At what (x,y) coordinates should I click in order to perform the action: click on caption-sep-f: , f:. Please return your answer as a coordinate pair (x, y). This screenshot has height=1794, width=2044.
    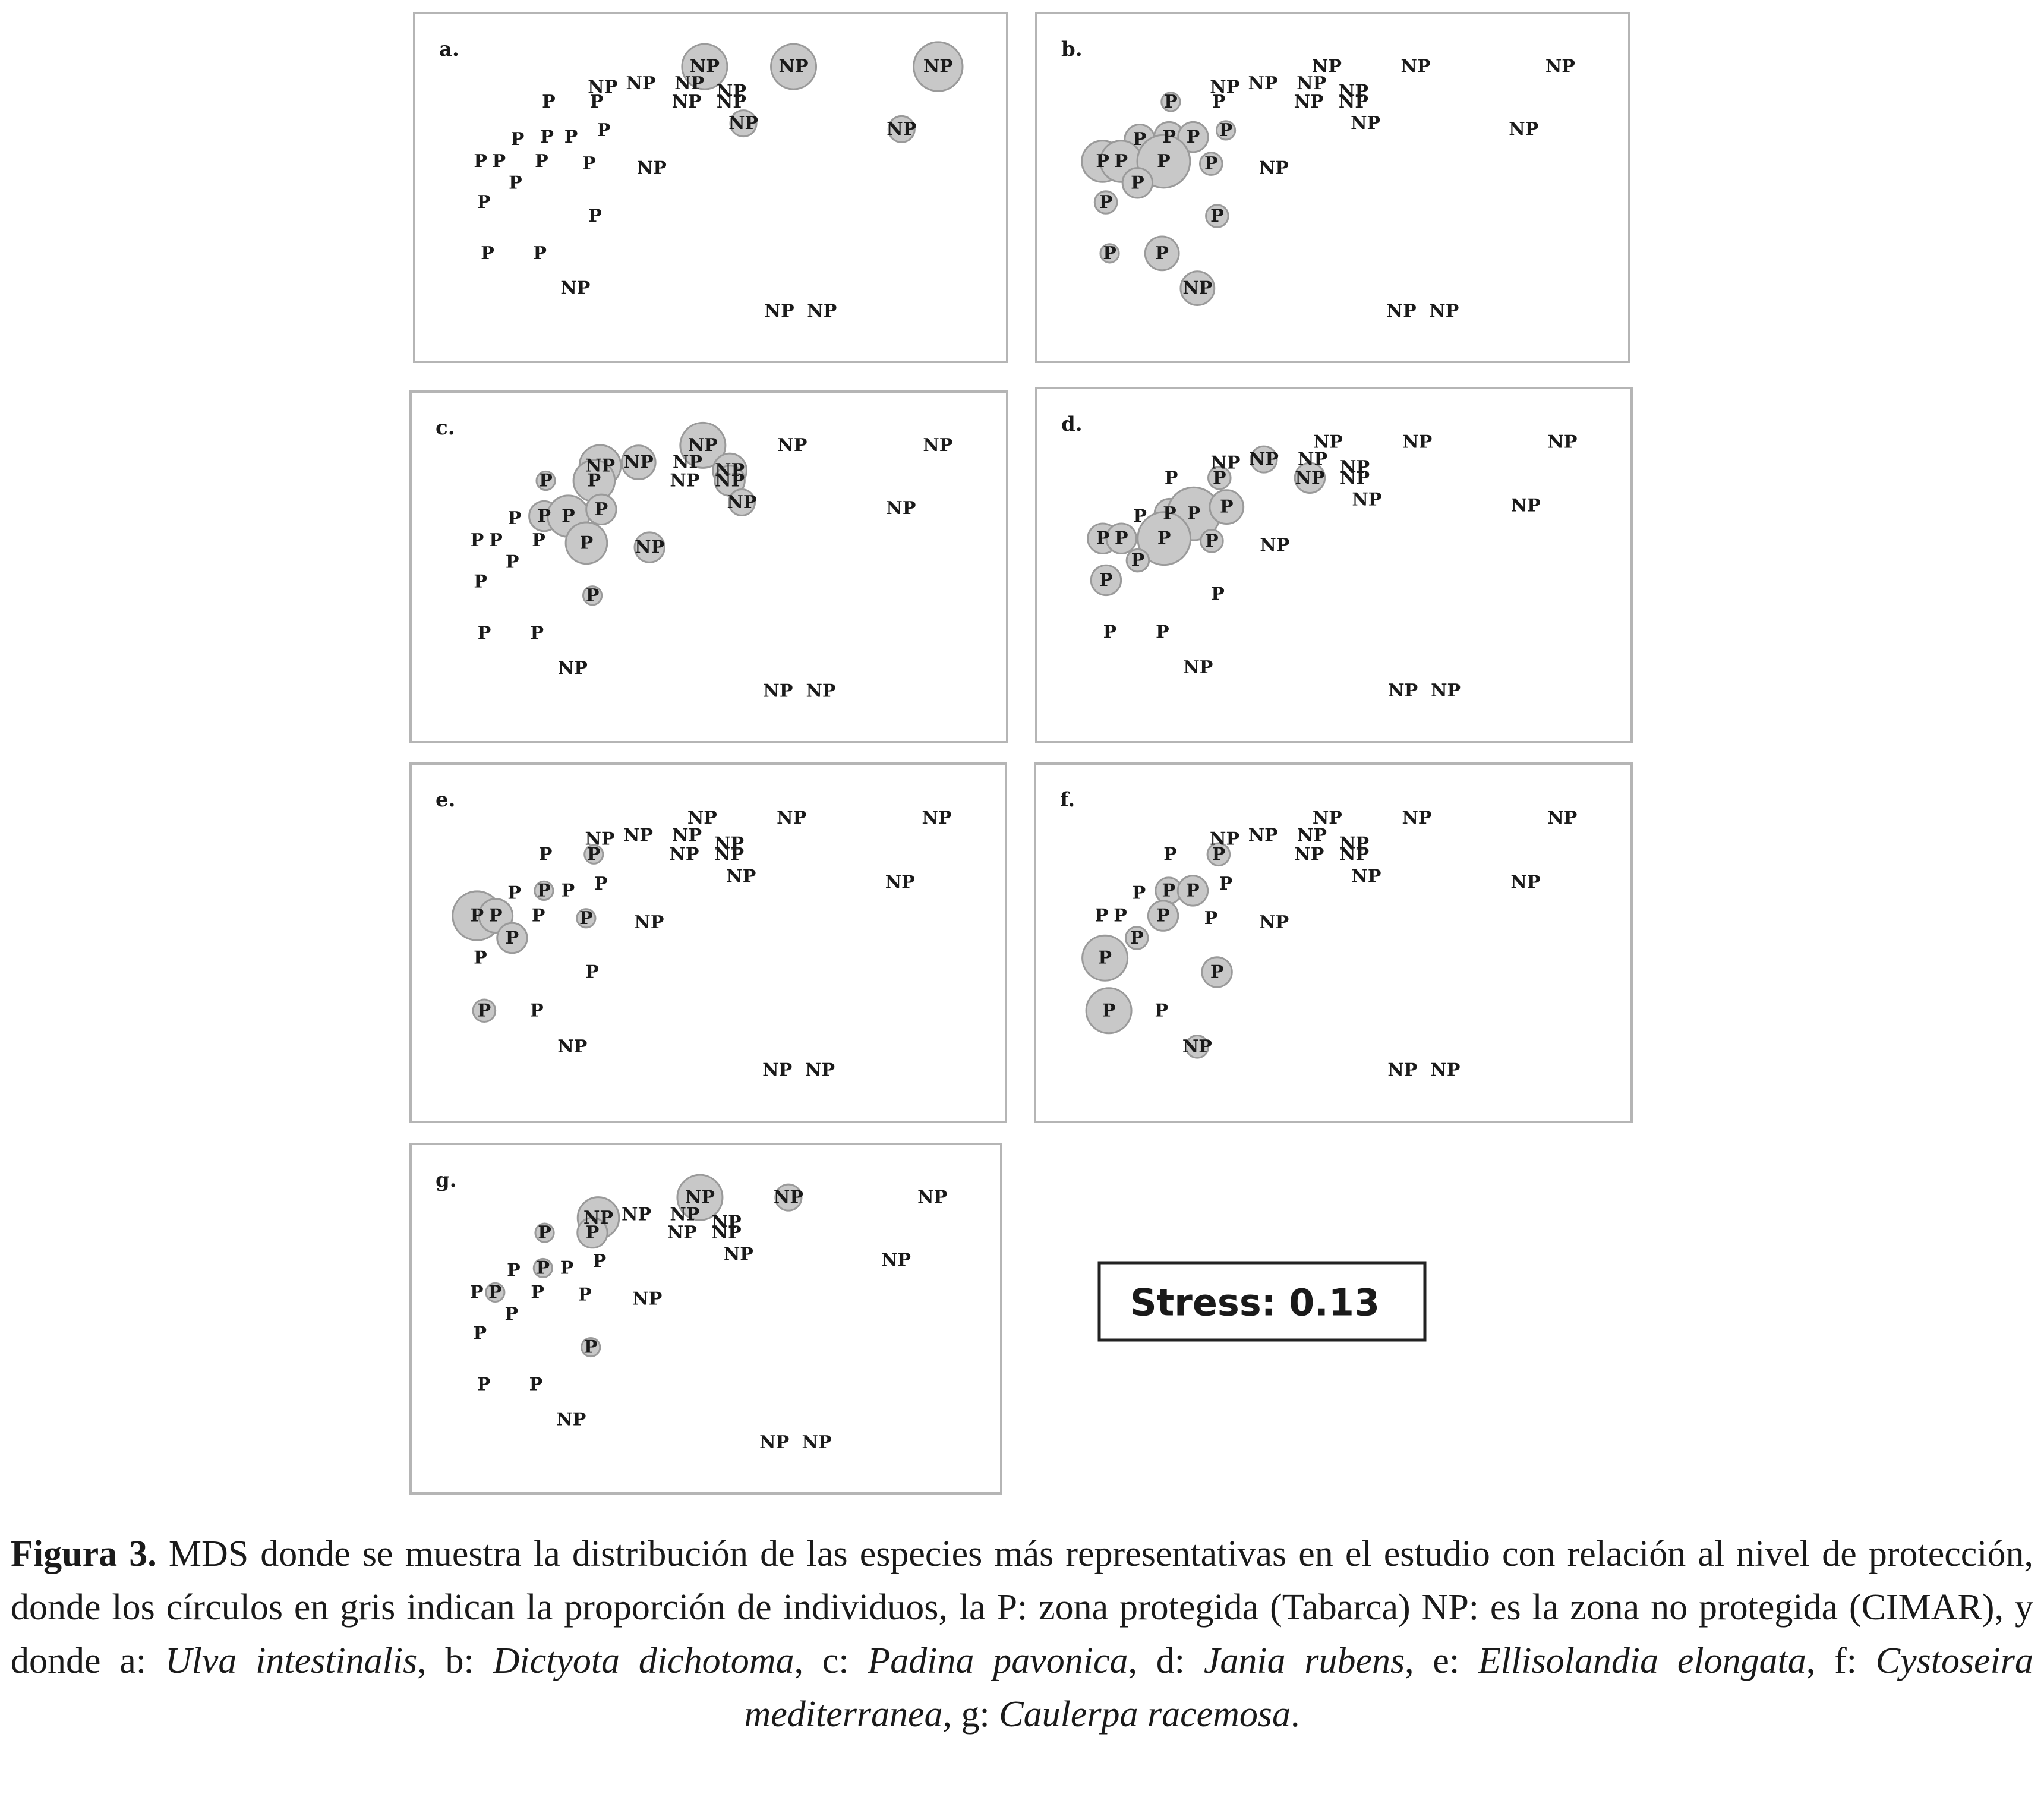
    Looking at the image, I should click on (1841, 1661).